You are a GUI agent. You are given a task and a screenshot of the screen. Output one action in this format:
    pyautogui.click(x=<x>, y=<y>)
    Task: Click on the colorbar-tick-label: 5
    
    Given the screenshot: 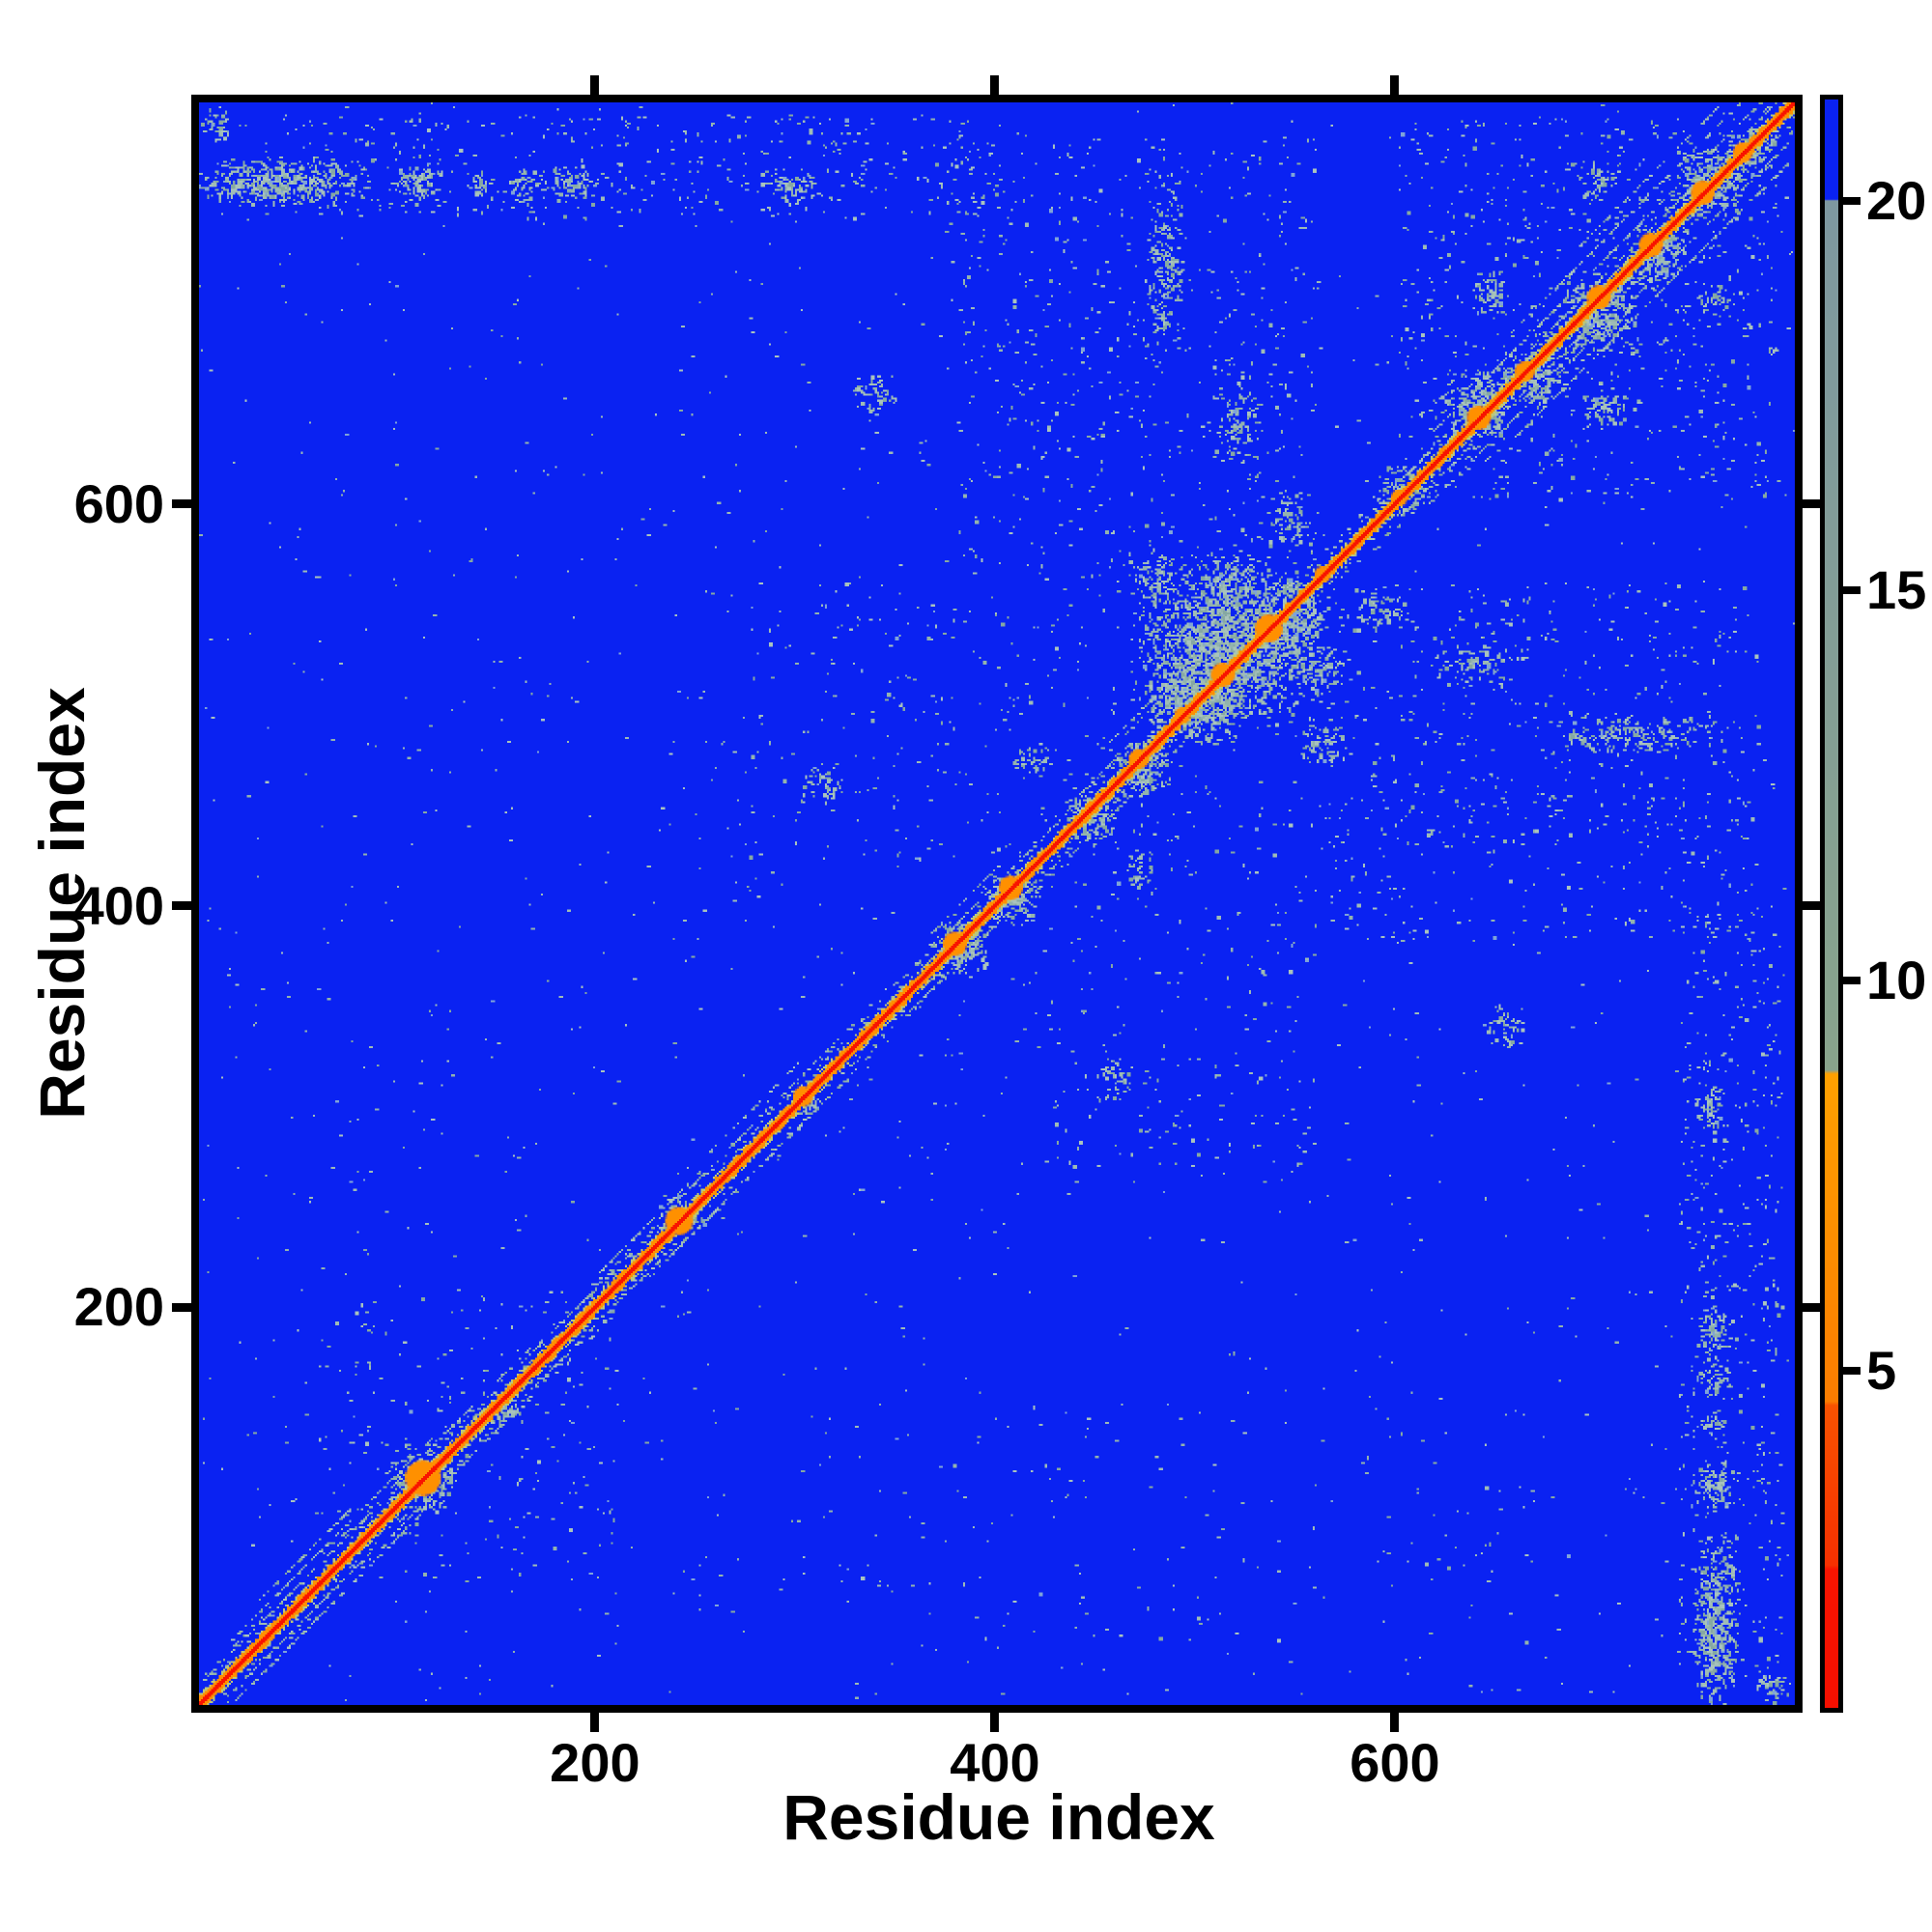 What is the action you would take?
    pyautogui.click(x=1881, y=1370)
    